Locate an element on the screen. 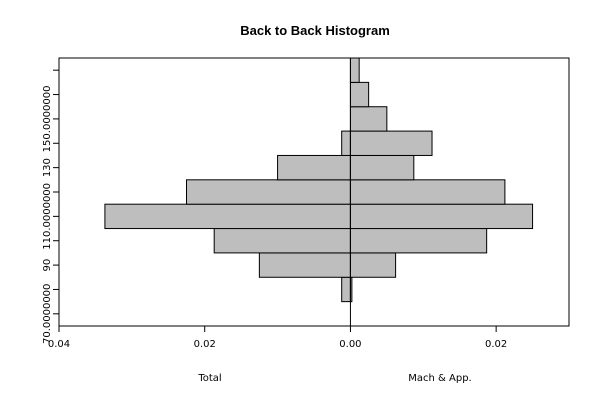  y-tick-label-0: 70.0000000 is located at coordinates (47, 314).